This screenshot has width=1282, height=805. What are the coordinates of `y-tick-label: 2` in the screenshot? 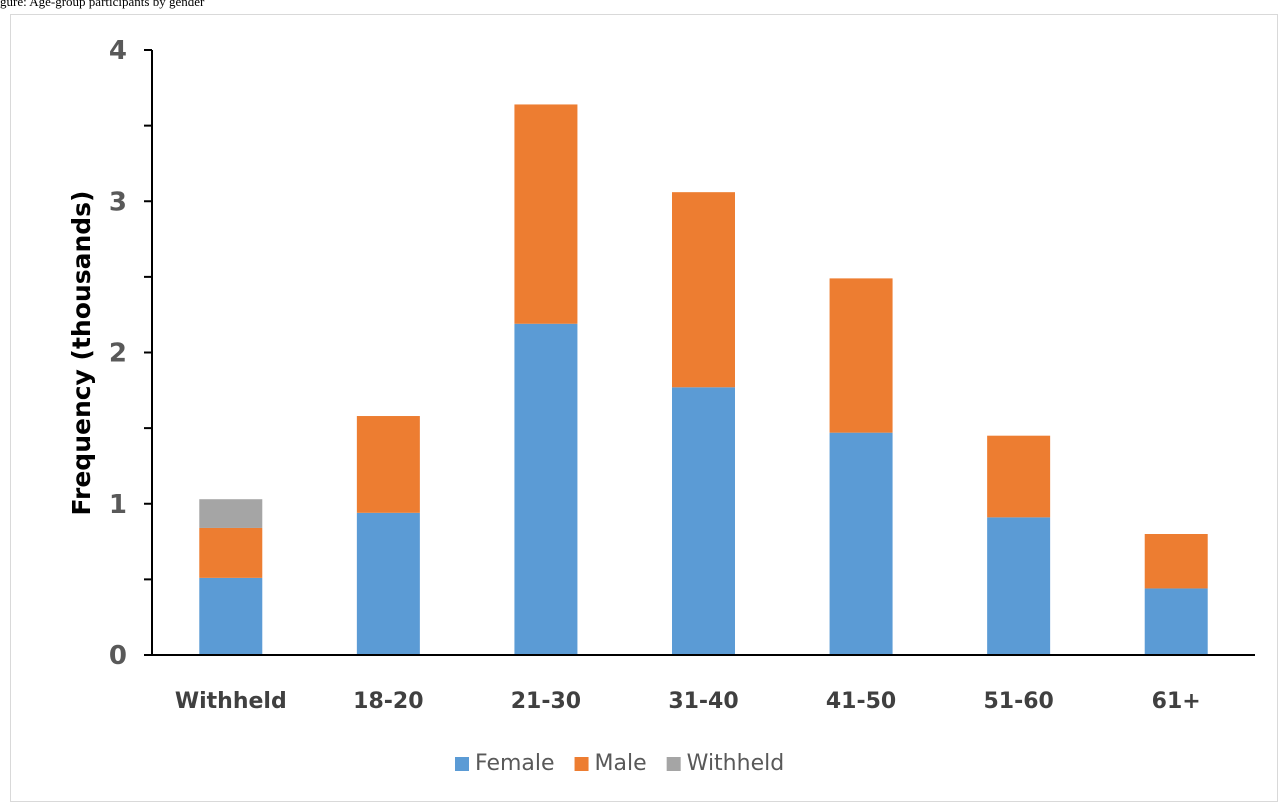 It's located at (118, 354).